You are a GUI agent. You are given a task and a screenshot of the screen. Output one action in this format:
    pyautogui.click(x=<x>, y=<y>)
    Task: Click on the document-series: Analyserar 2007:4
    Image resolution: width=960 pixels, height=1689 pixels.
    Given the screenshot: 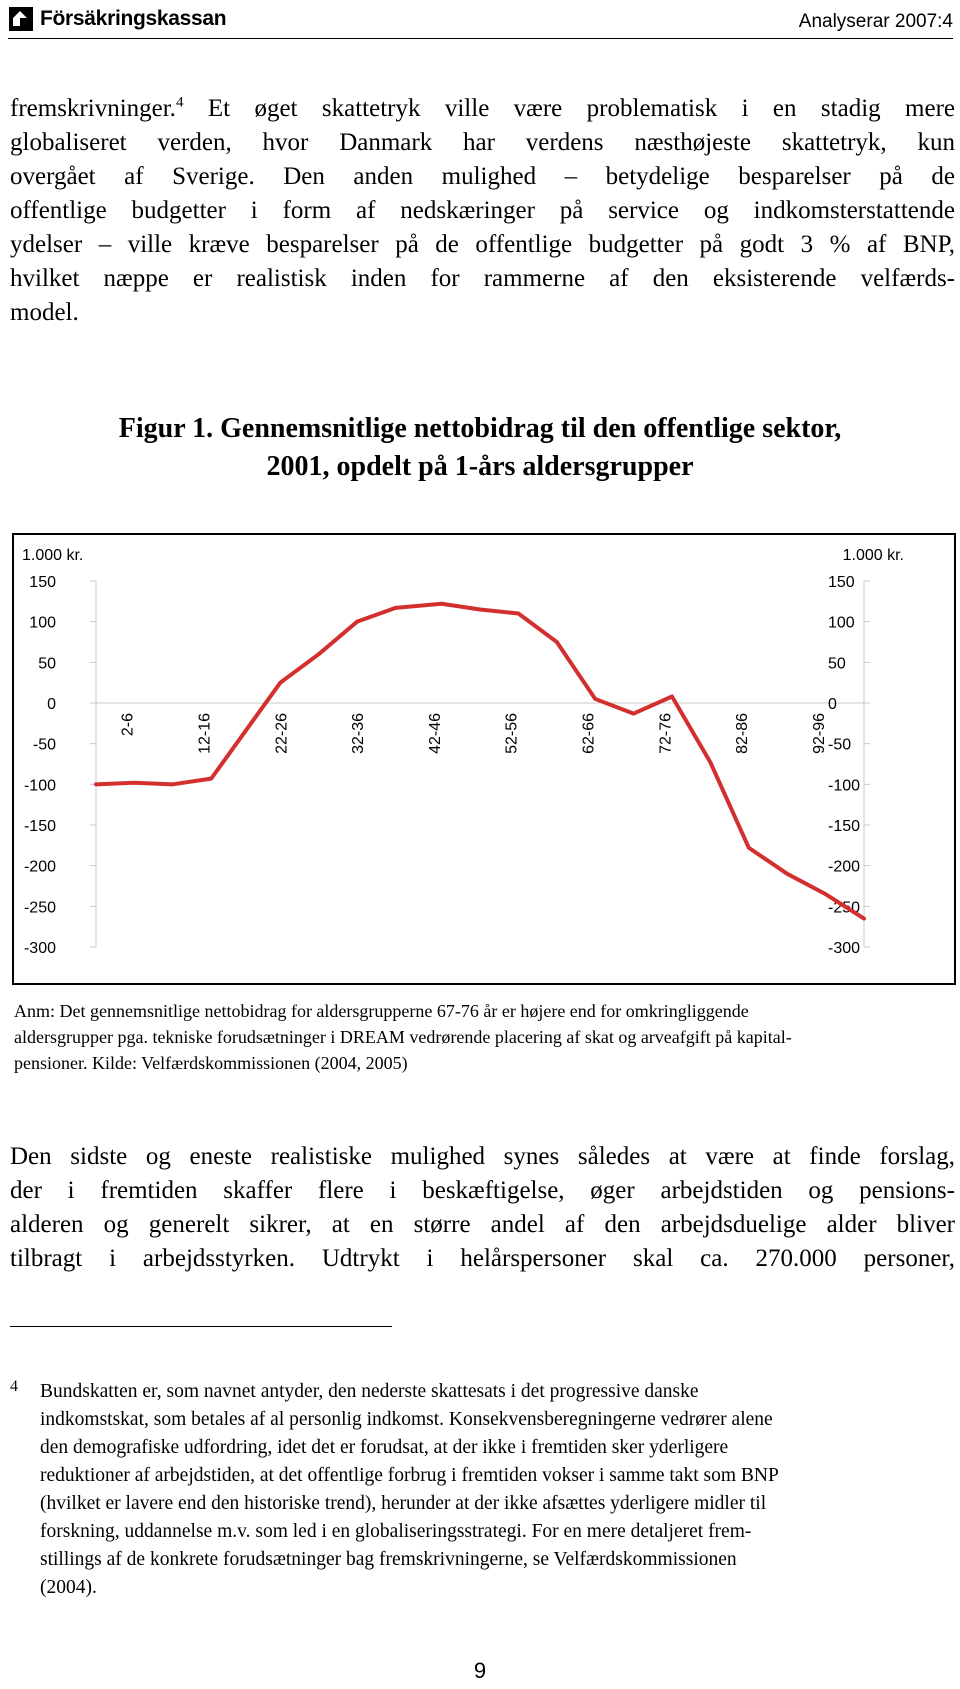 What is the action you would take?
    pyautogui.click(x=875, y=21)
    